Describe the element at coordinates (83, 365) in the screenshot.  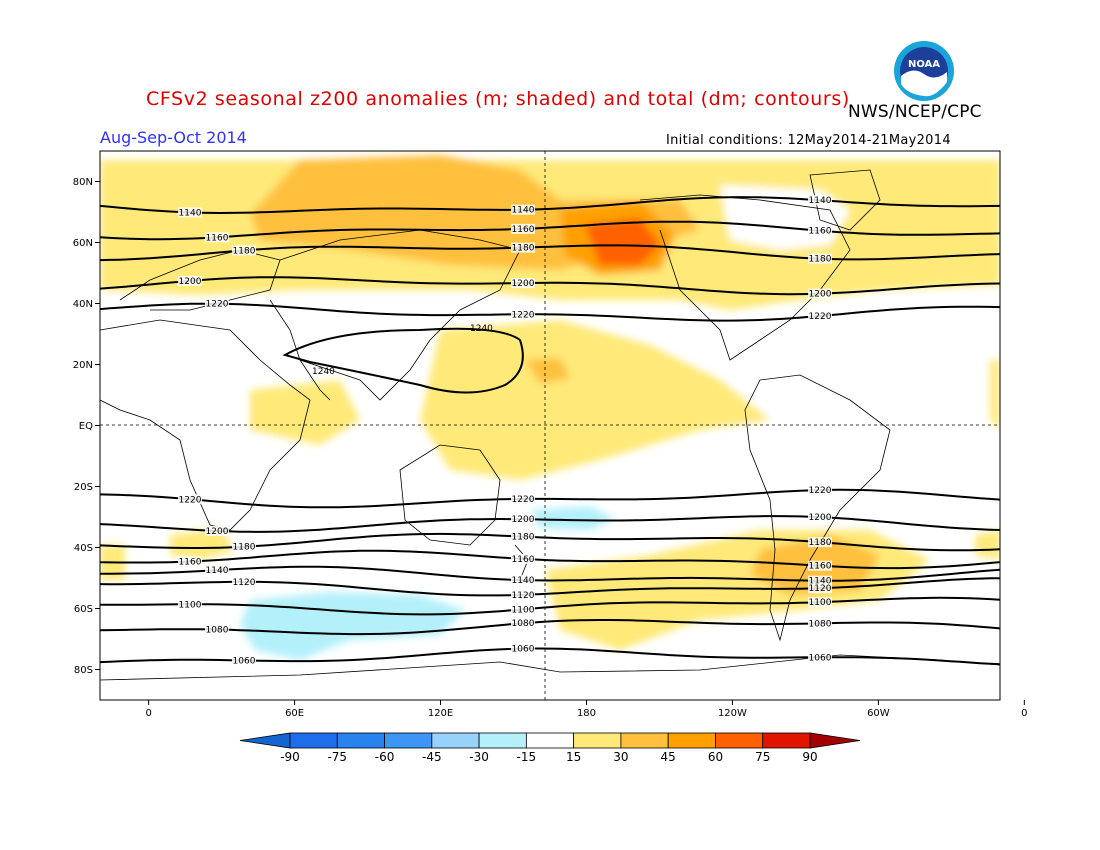
I see `lat-tick-label: 20N` at that location.